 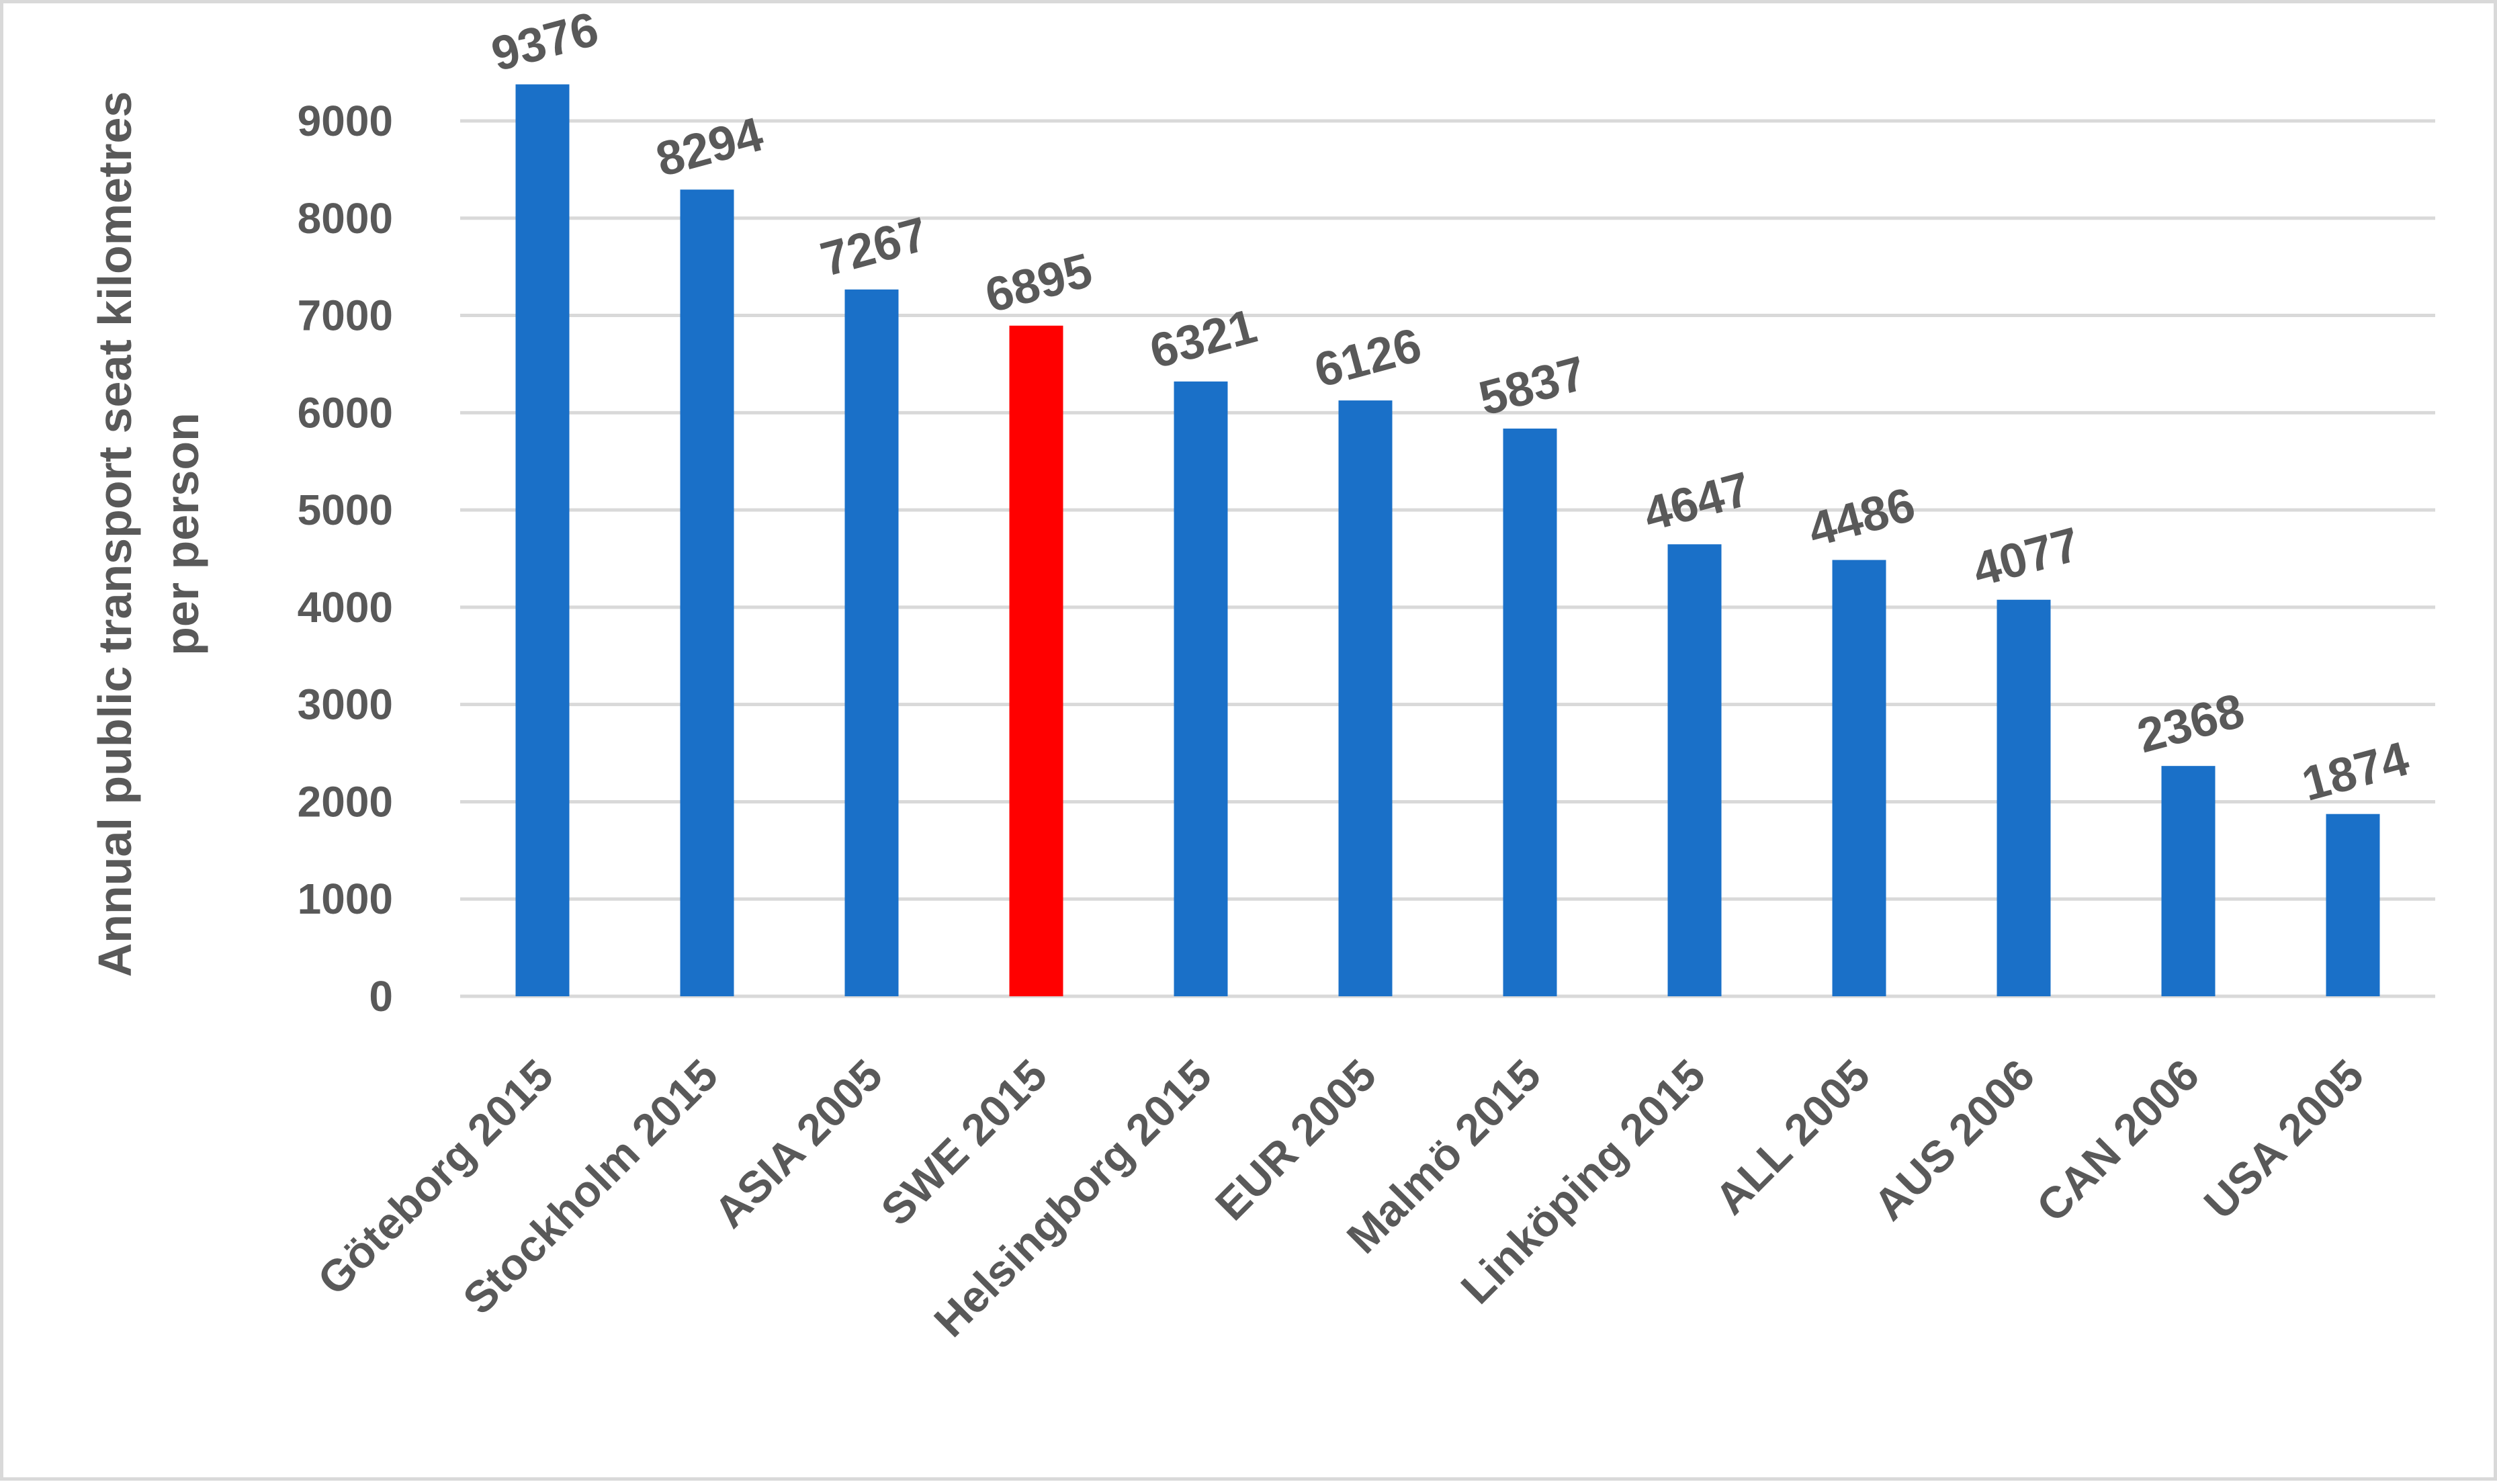 I want to click on y-tick-label: 0, so click(x=381, y=996).